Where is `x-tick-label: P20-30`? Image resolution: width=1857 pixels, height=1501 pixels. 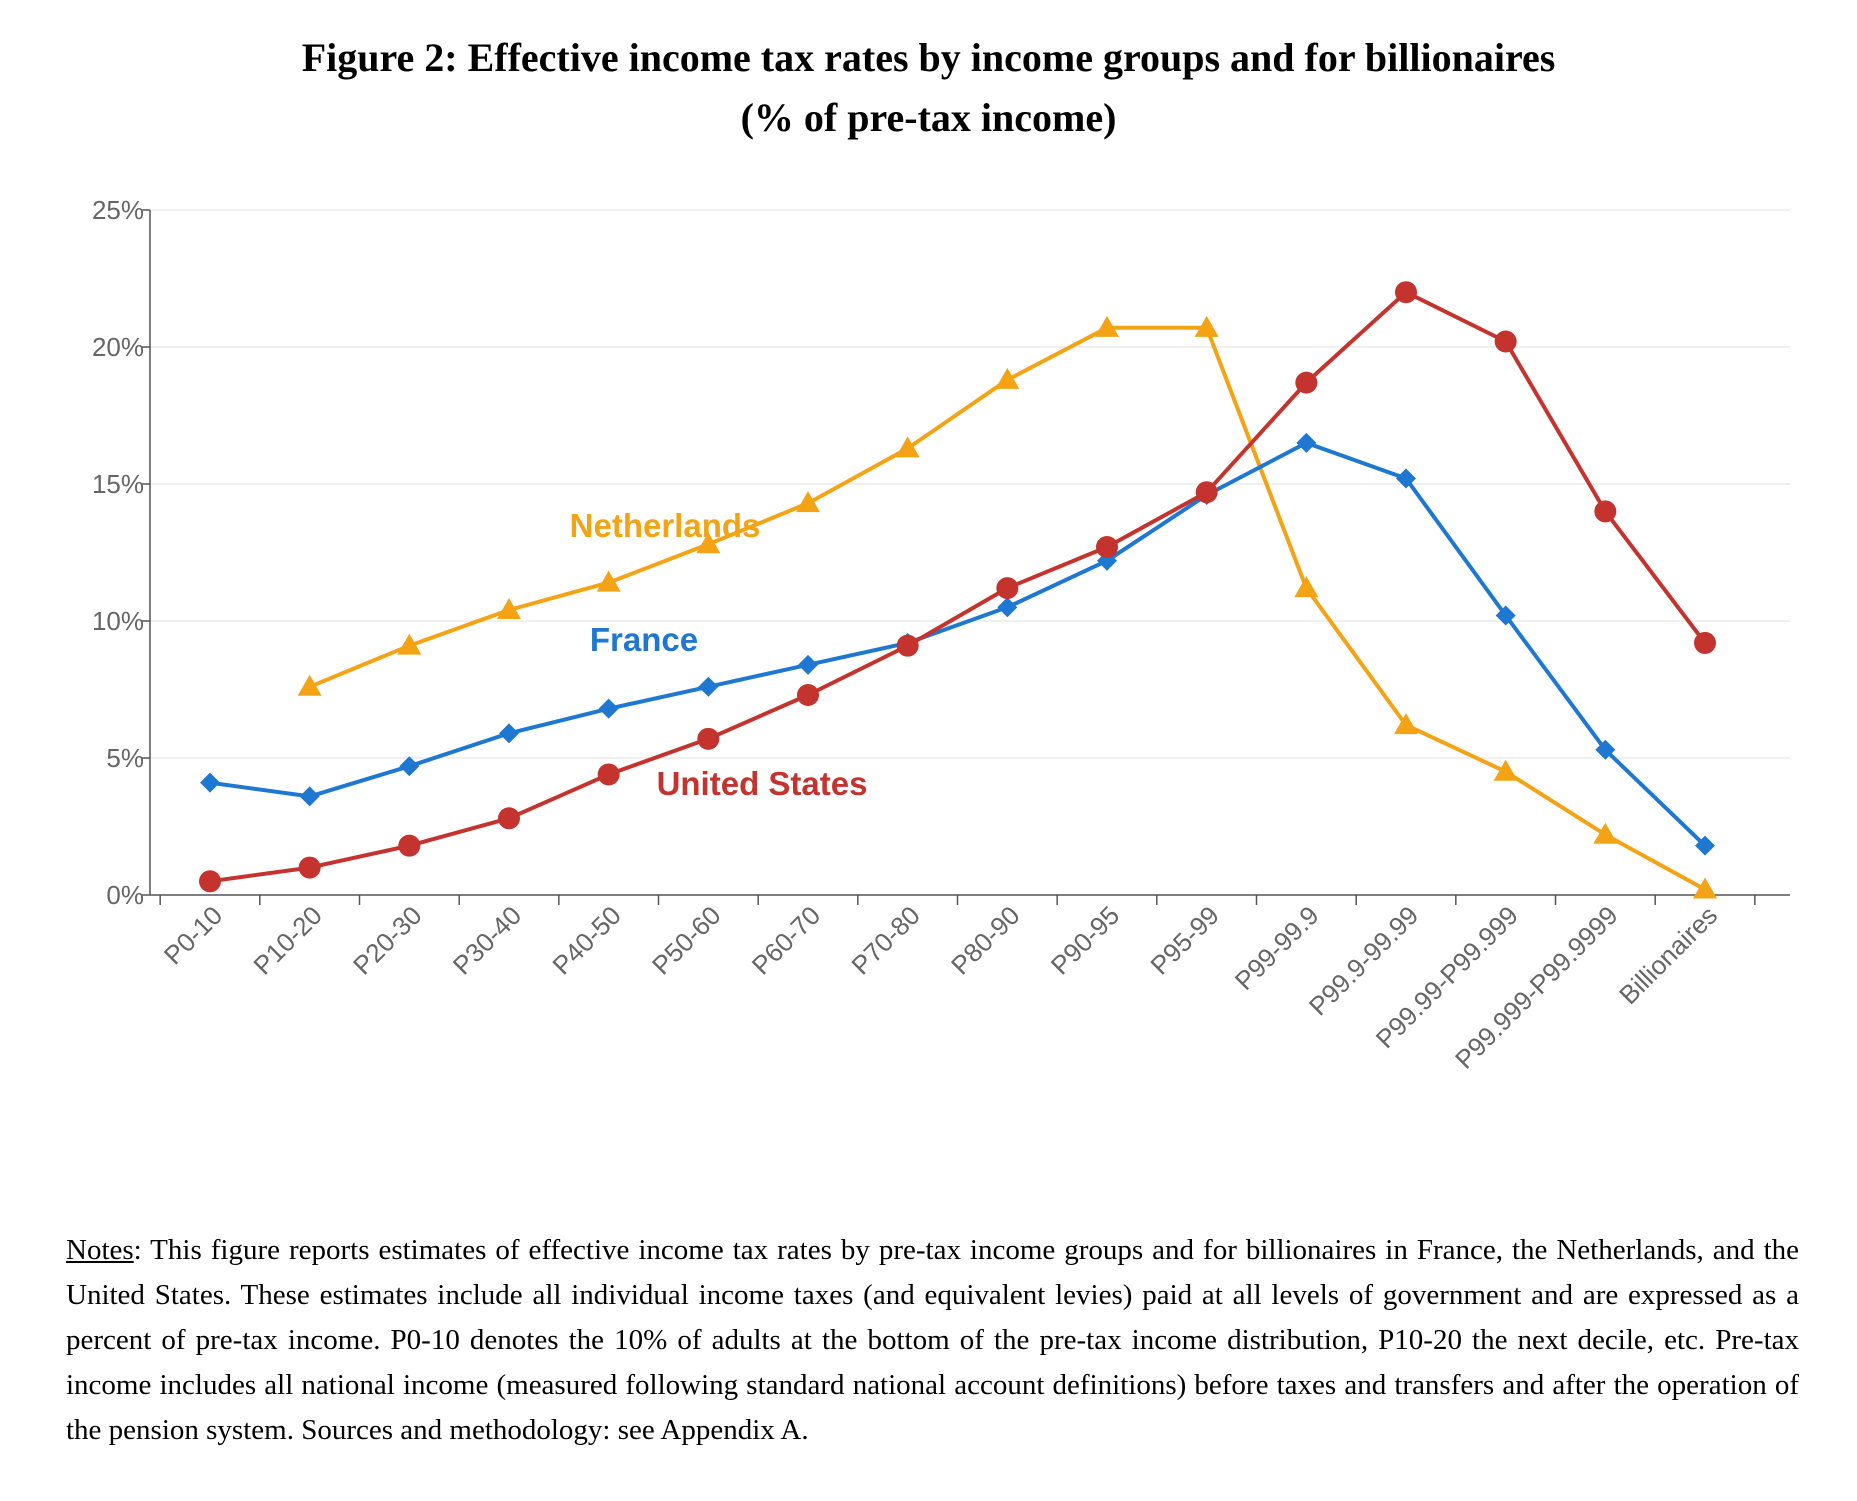 x-tick-label: P20-30 is located at coordinates (387, 940).